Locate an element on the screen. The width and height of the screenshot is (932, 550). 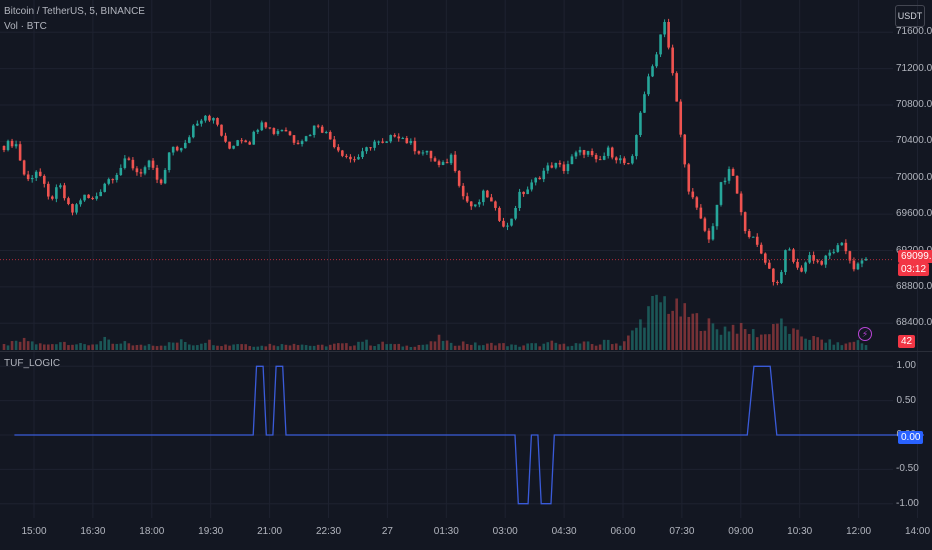
indicator-axis-label: -1.00 is located at coordinates (907, 503).